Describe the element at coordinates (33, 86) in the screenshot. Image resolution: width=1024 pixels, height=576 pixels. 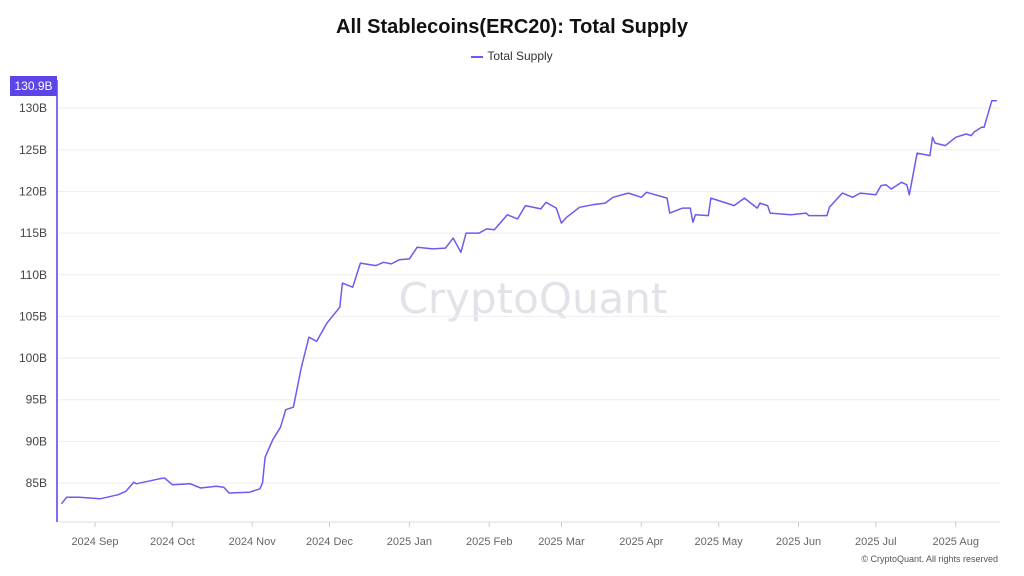
I see `last-value-badge: 130.9B` at that location.